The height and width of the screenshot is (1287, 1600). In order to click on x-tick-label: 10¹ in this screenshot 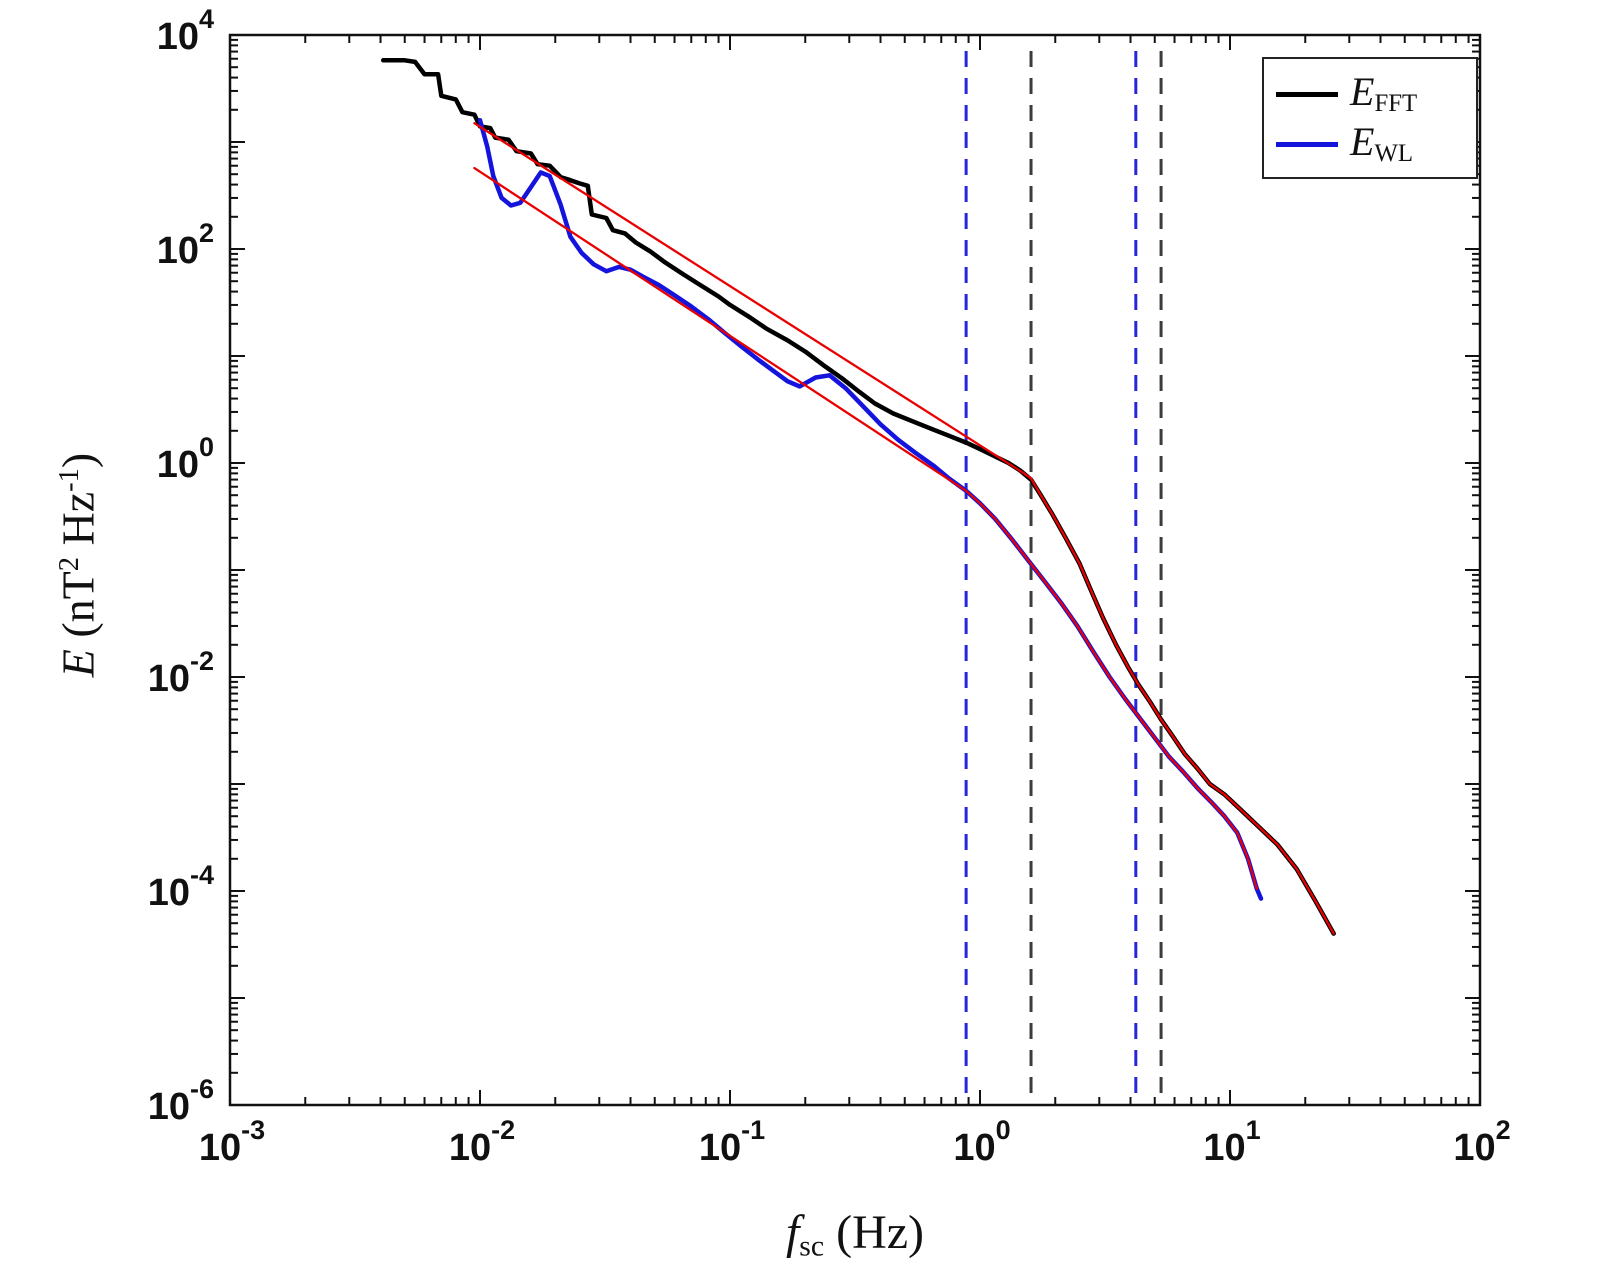, I will do `click(1231, 1142)`.